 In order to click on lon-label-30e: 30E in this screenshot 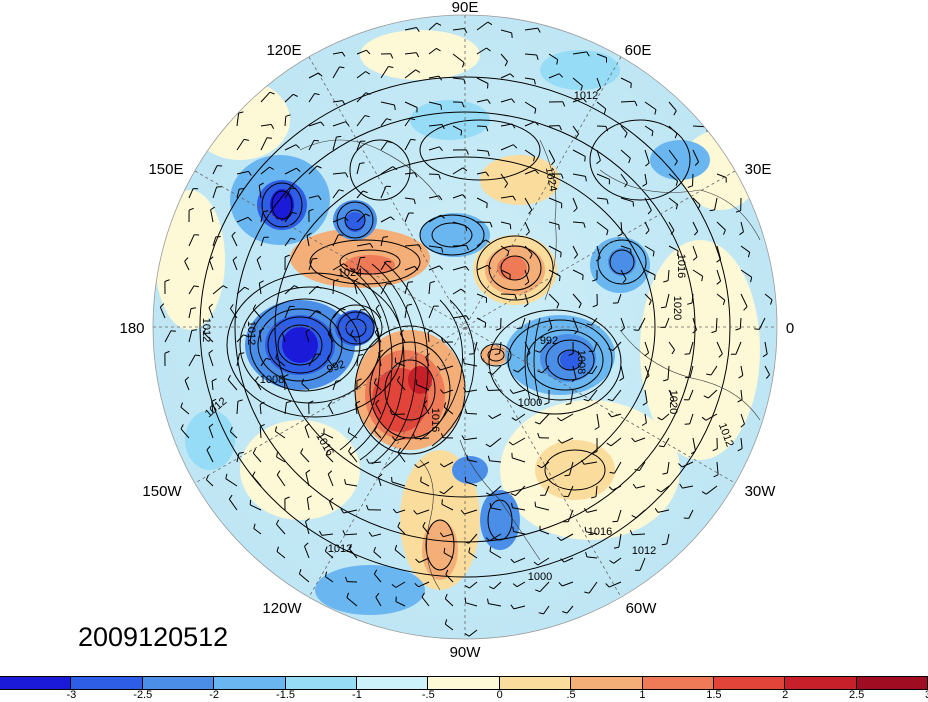, I will do `click(758, 169)`.